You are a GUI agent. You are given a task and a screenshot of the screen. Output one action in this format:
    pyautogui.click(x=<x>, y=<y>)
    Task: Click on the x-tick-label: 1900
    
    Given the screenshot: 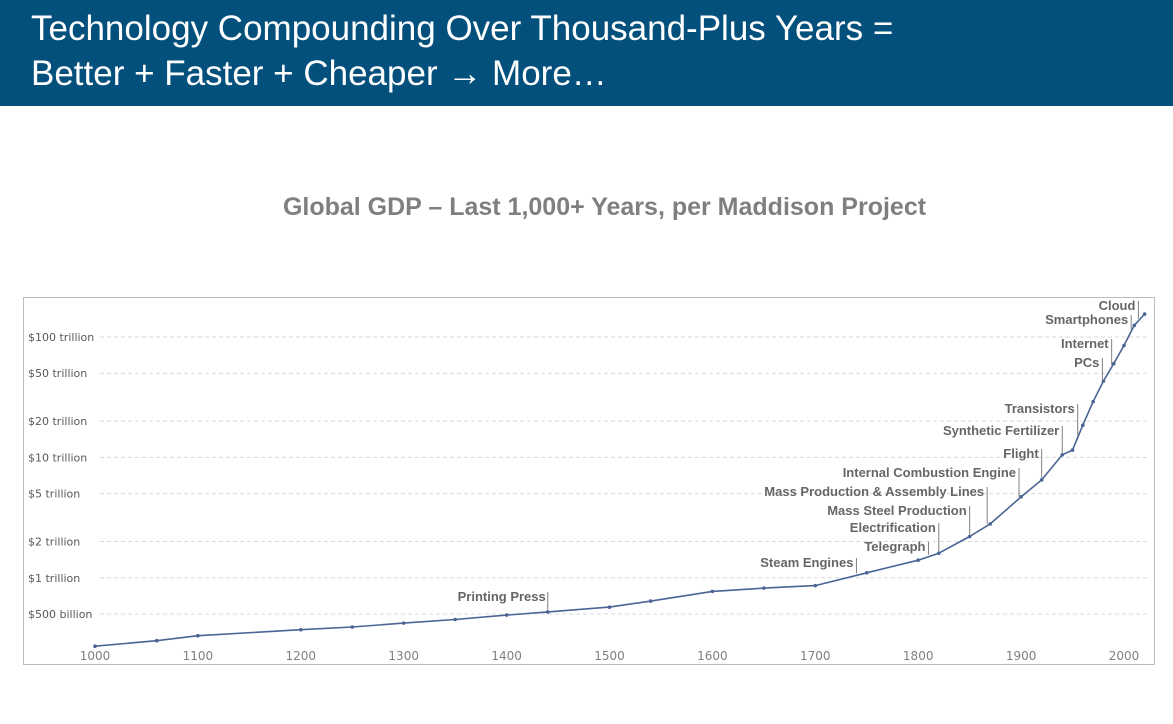 What is the action you would take?
    pyautogui.click(x=1021, y=656)
    